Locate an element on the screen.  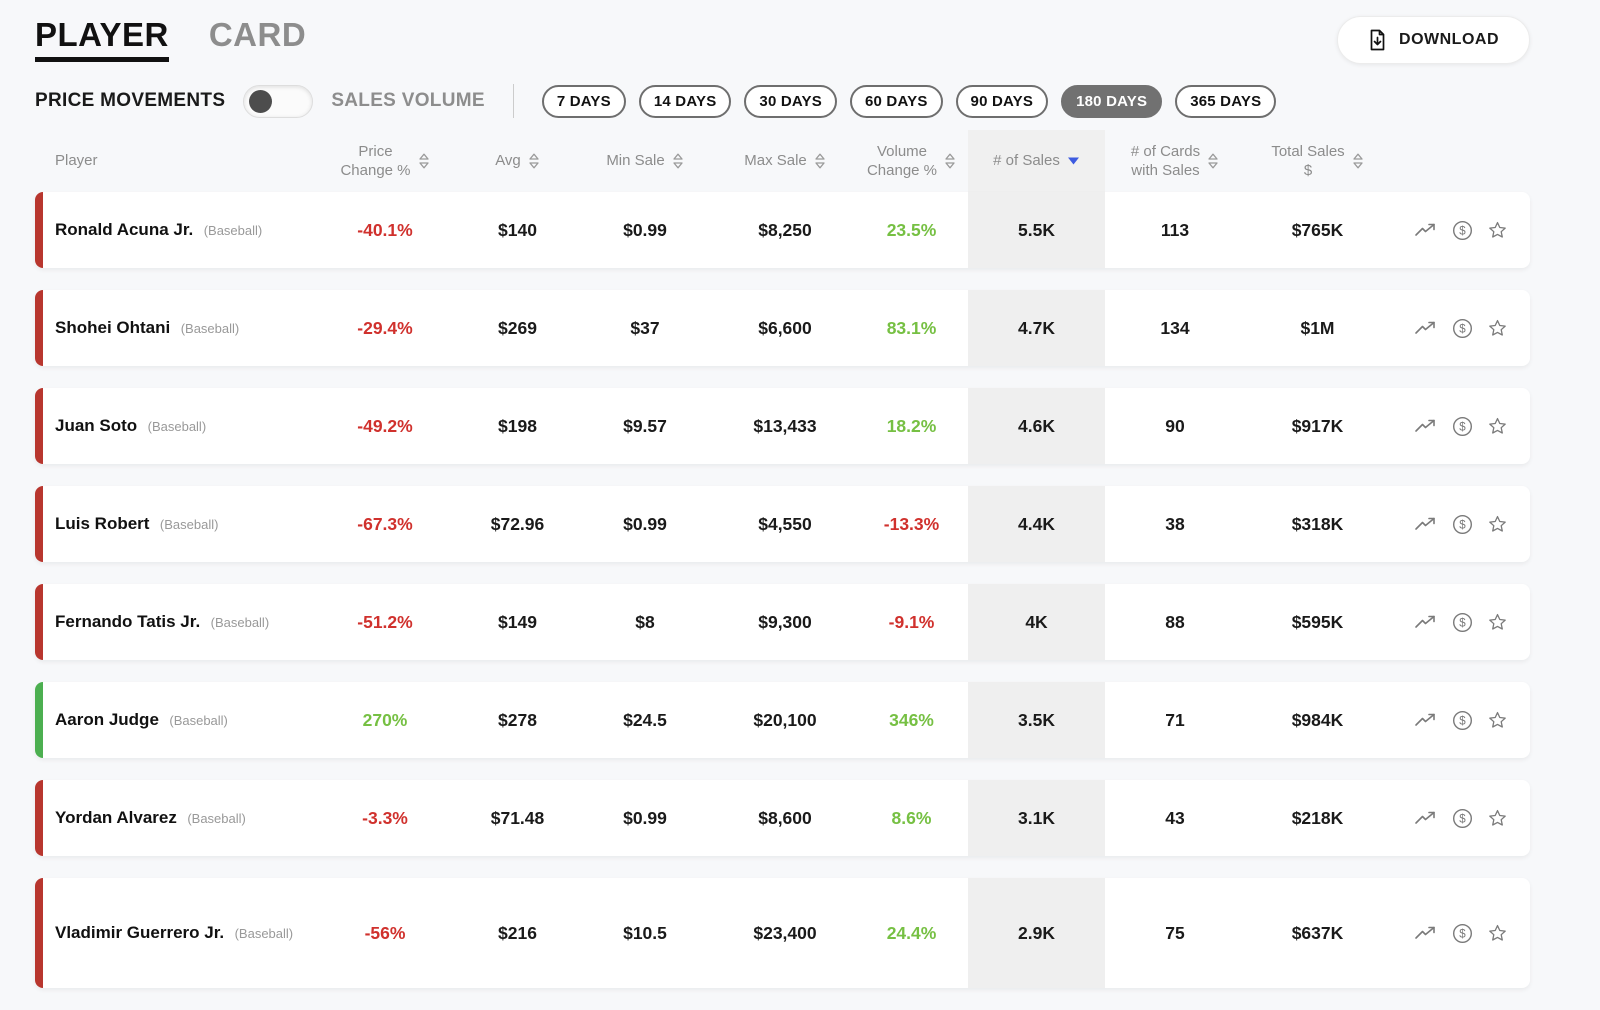
mode-toggle is located at coordinates (278, 101).